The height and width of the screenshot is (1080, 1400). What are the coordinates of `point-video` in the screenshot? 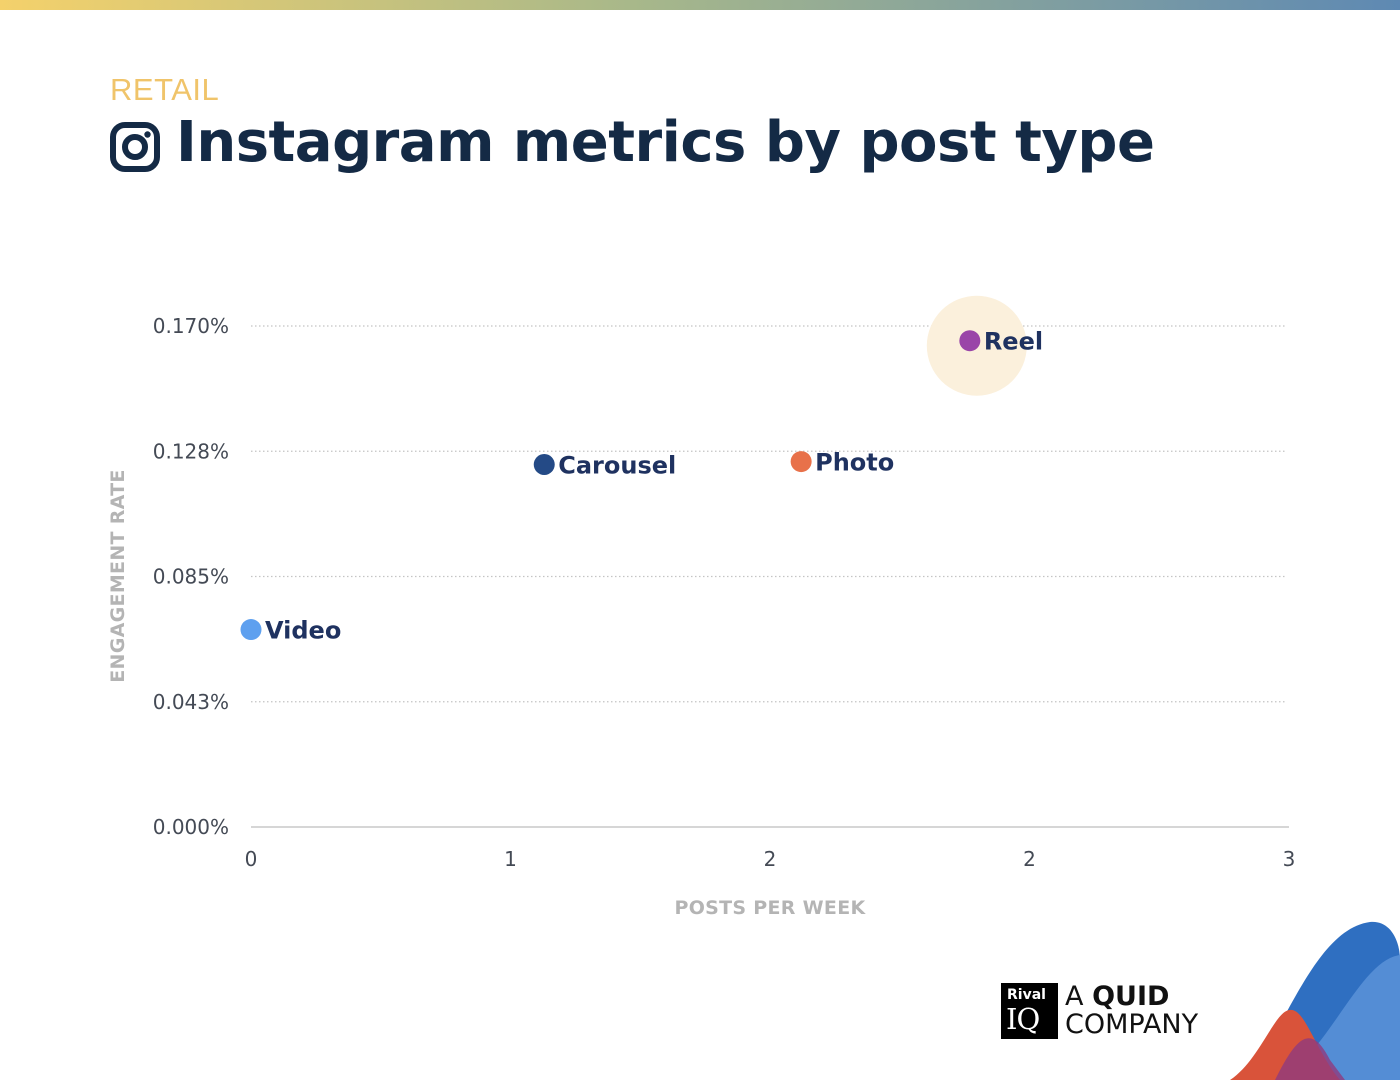 It's located at (251, 630).